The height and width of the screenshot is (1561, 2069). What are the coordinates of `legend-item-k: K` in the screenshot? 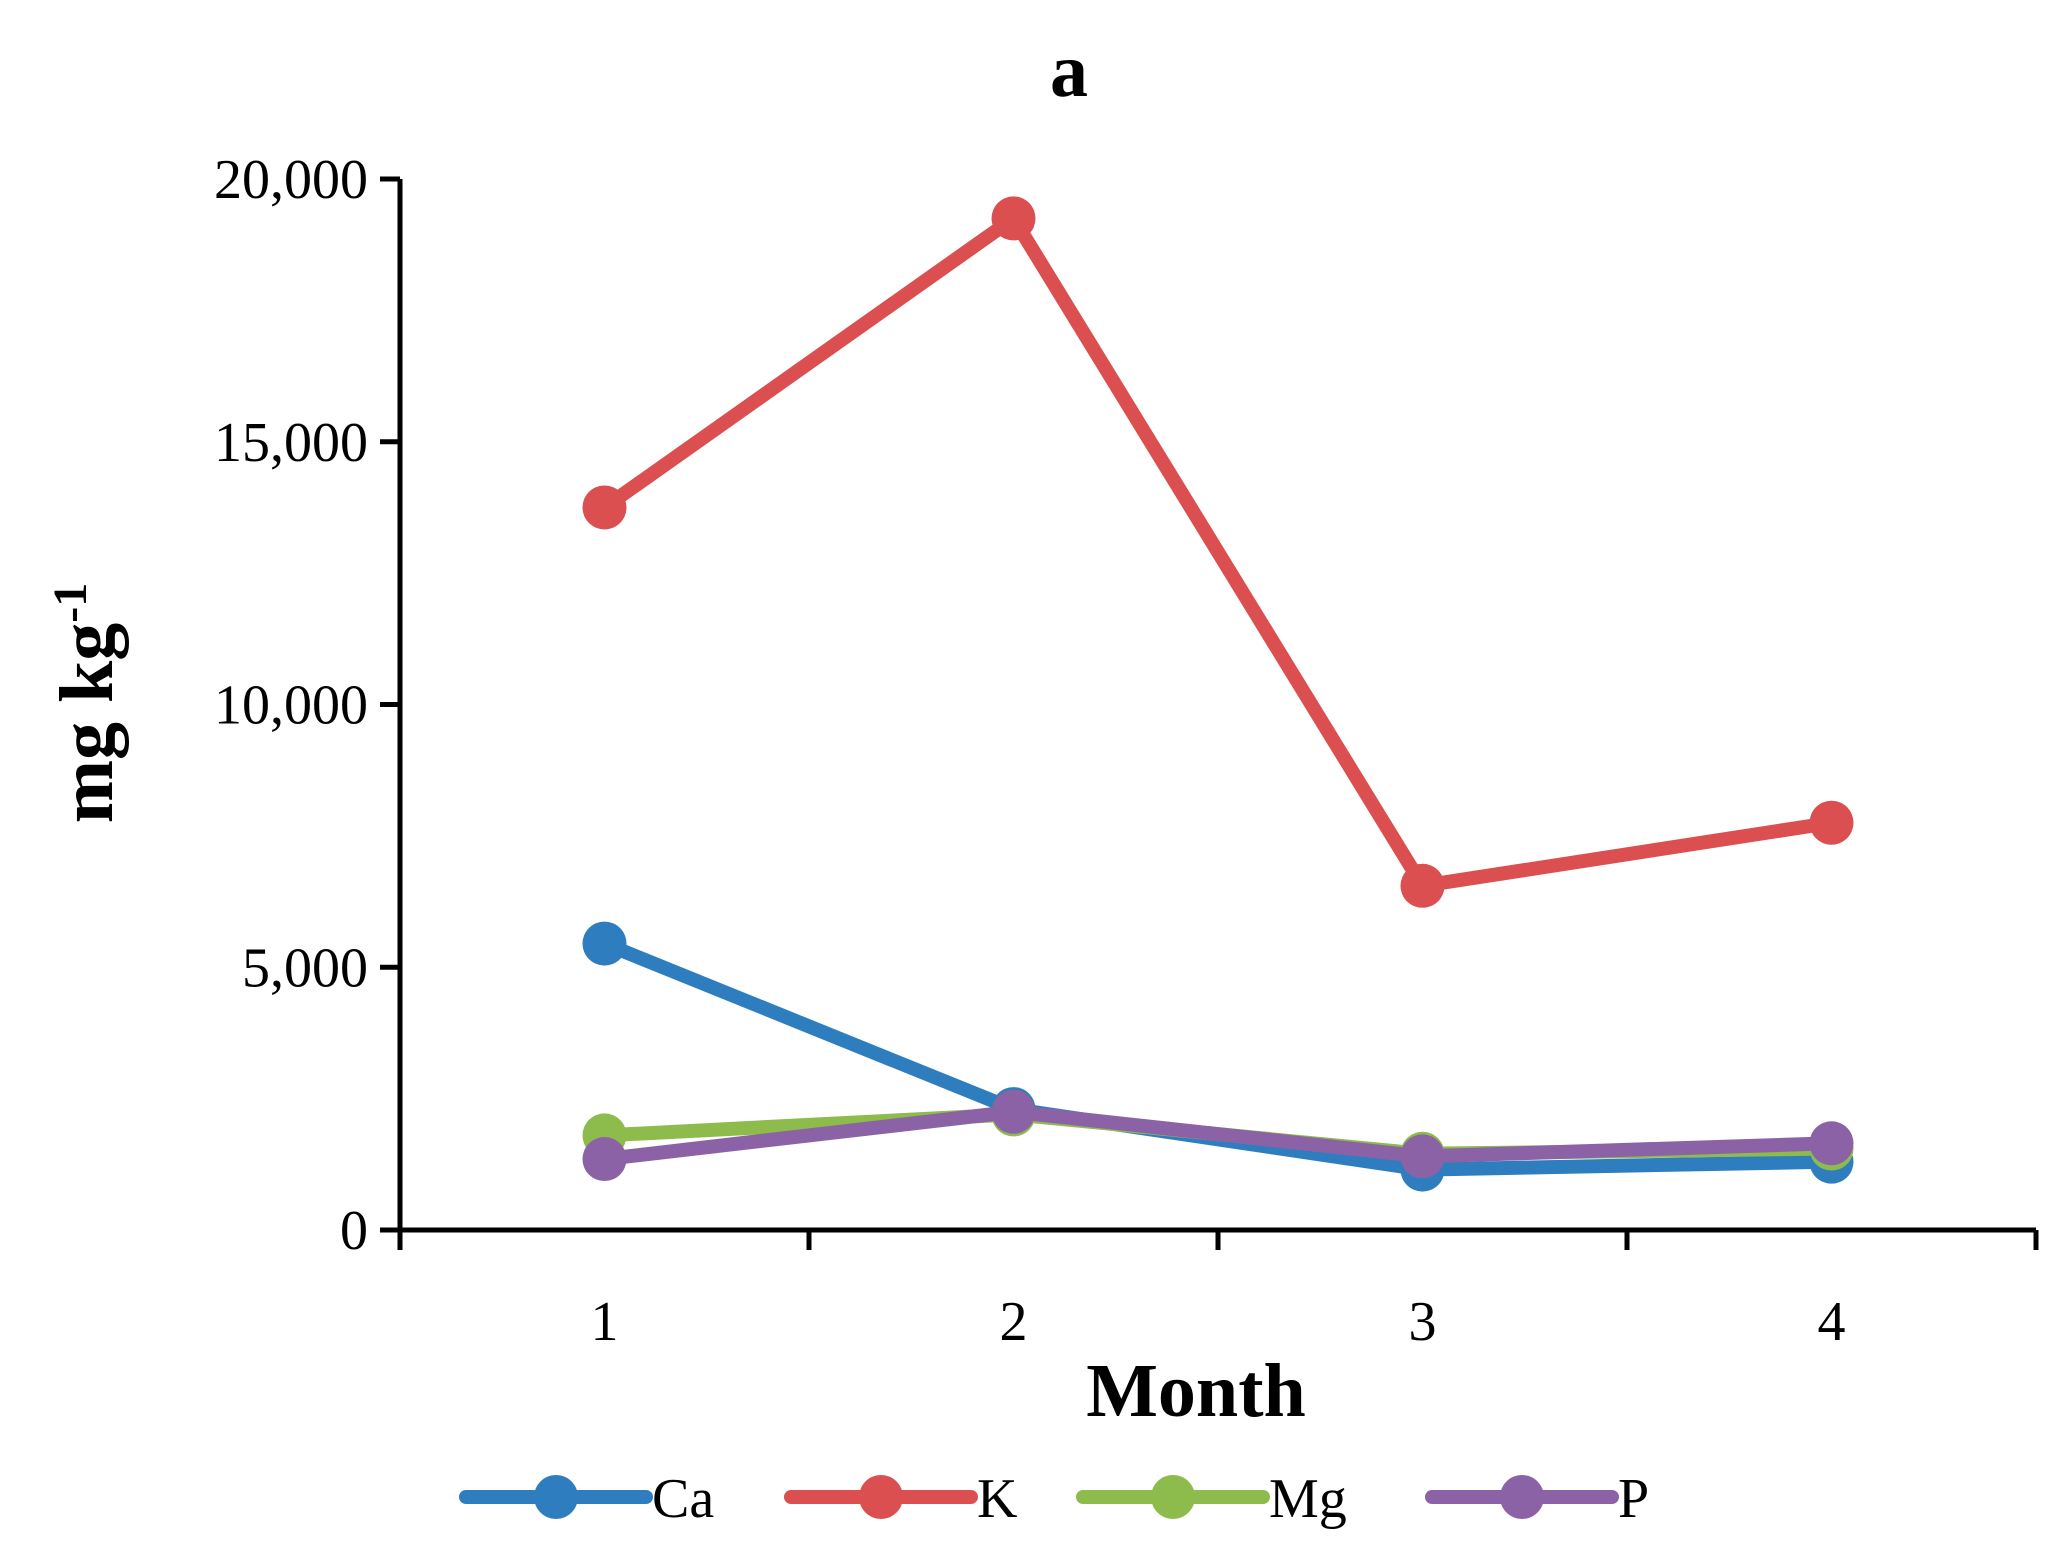 It's located at (900, 1499).